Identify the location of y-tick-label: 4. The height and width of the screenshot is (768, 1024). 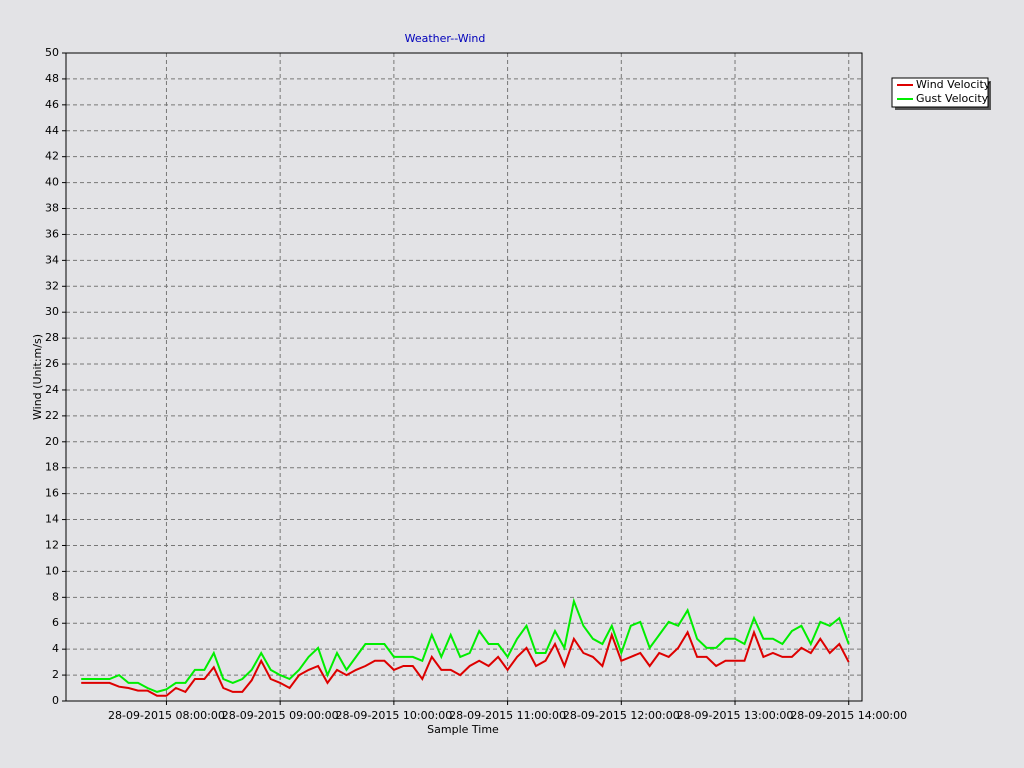
(55, 648).